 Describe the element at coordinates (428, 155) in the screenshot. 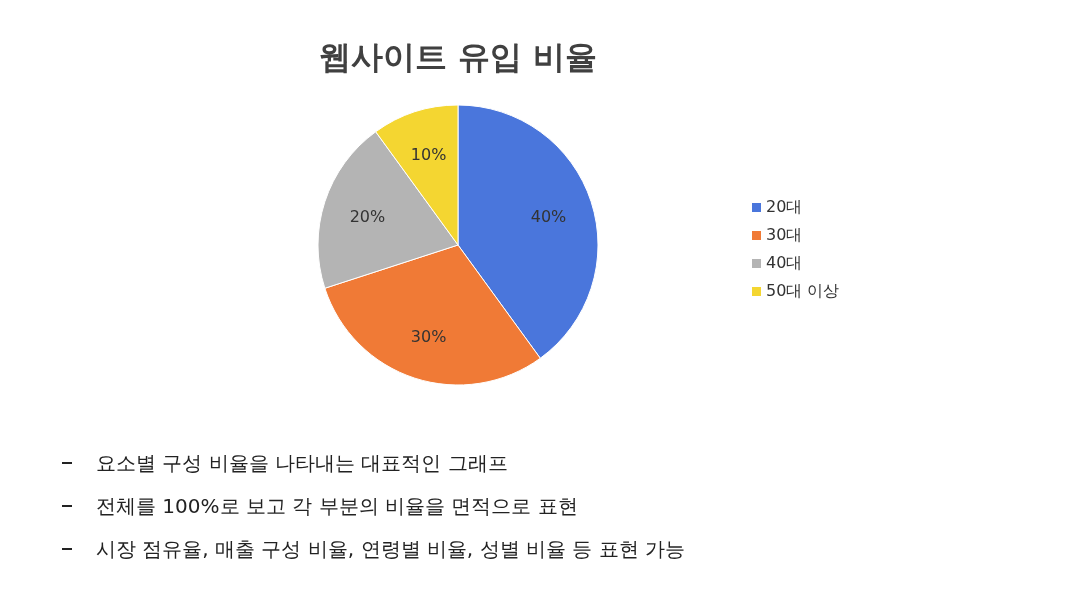

I see `data-label: 10%` at that location.